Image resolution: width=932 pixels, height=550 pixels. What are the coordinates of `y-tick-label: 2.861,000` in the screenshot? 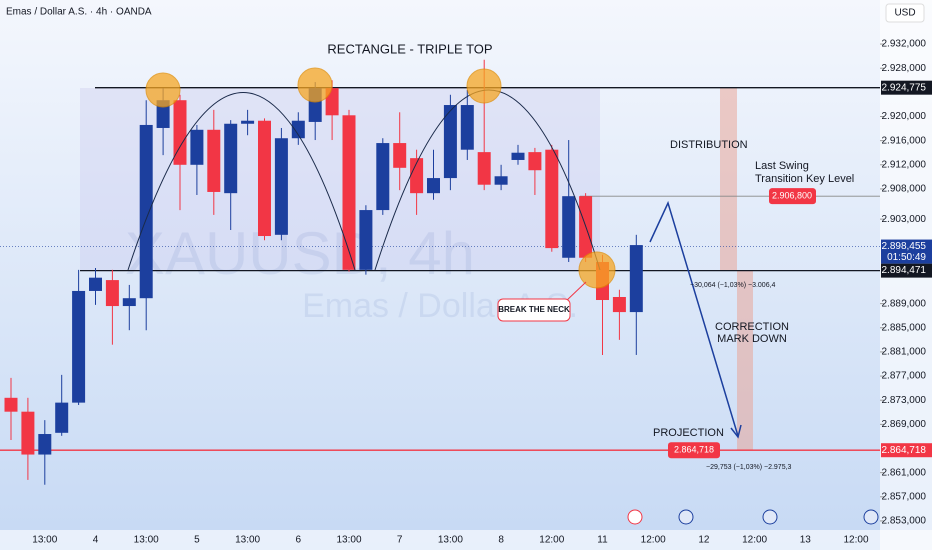 It's located at (904, 472).